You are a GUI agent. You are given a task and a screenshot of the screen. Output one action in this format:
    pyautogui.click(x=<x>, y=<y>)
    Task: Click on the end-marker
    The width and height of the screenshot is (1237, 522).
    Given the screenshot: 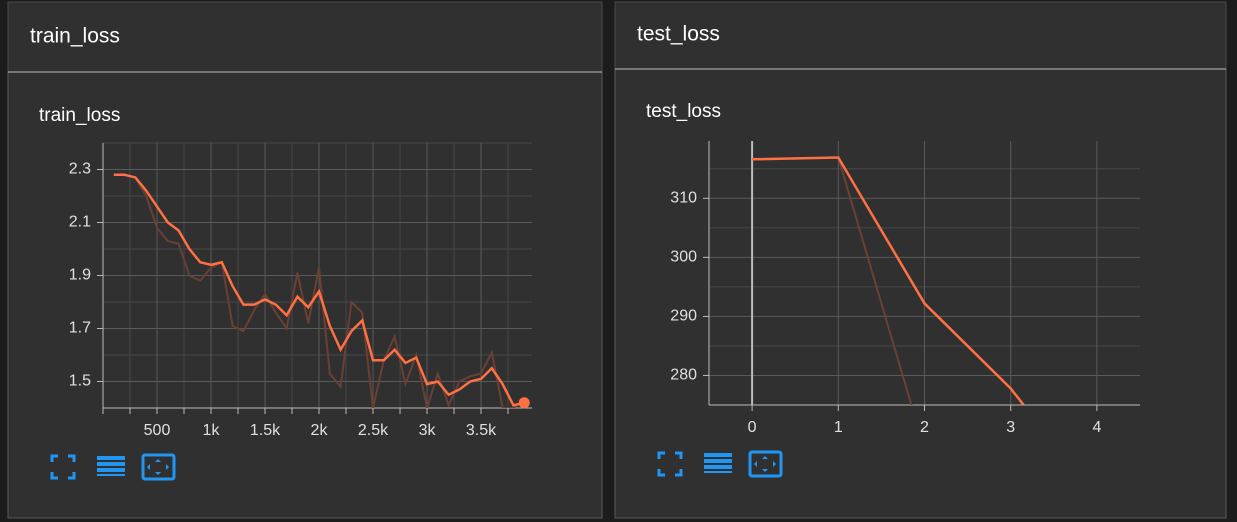 What is the action you would take?
    pyautogui.click(x=524, y=403)
    